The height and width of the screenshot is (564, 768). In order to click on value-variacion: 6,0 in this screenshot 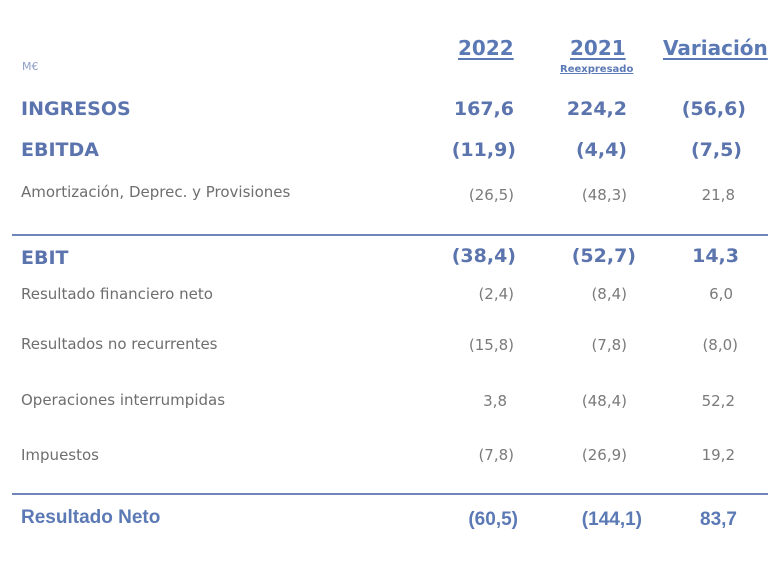, I will do `click(721, 294)`.